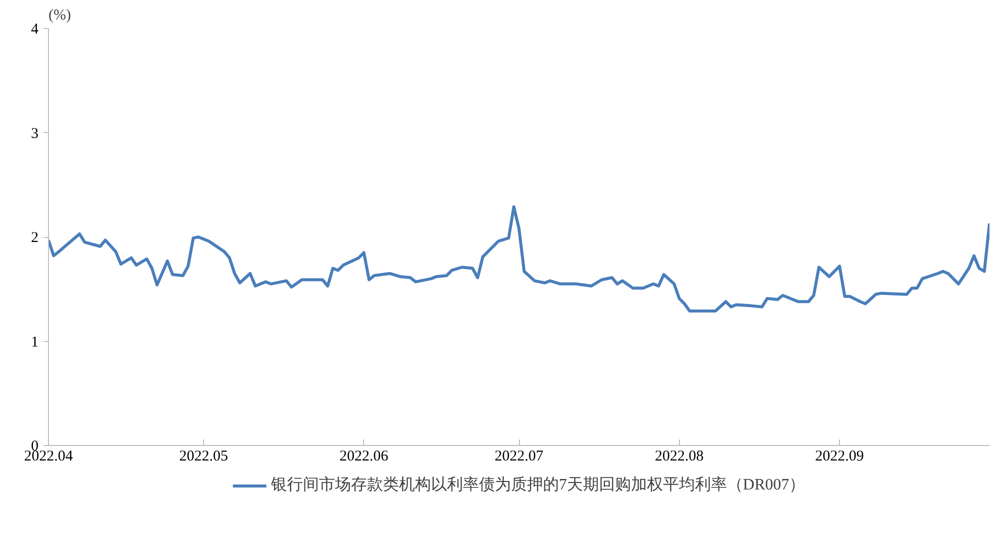 This screenshot has height=544, width=993. I want to click on x-tick-label: 2022.06, so click(364, 456).